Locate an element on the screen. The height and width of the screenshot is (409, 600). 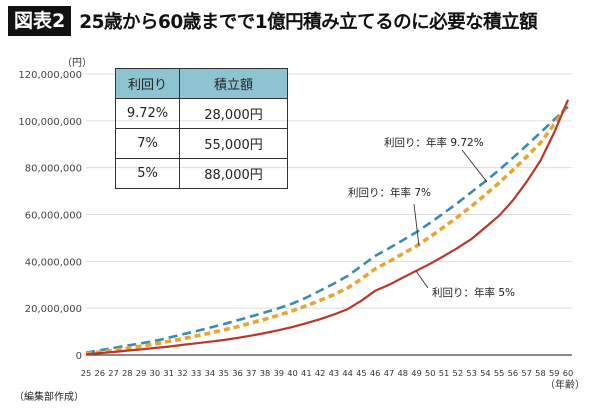
contribution-table: 利回り 積立額 9.72% 28,000円 7% 55,000円 5% 88,000円 is located at coordinates (201, 128).